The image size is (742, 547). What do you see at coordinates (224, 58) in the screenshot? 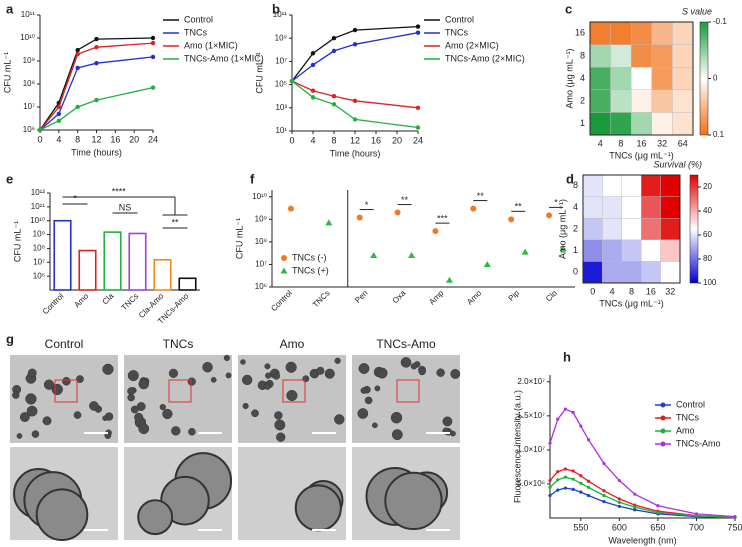
I see `legend-label: TNCs-Amo (1×MIC)` at bounding box center [224, 58].